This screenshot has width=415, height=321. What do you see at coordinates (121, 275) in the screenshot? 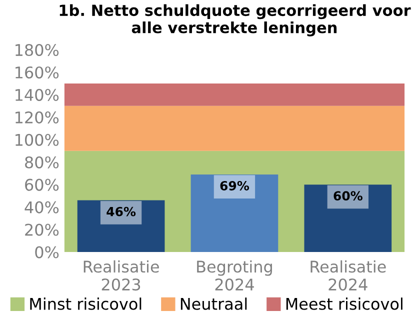
I see `x-tick-label: Realisatie 2023` at bounding box center [121, 275].